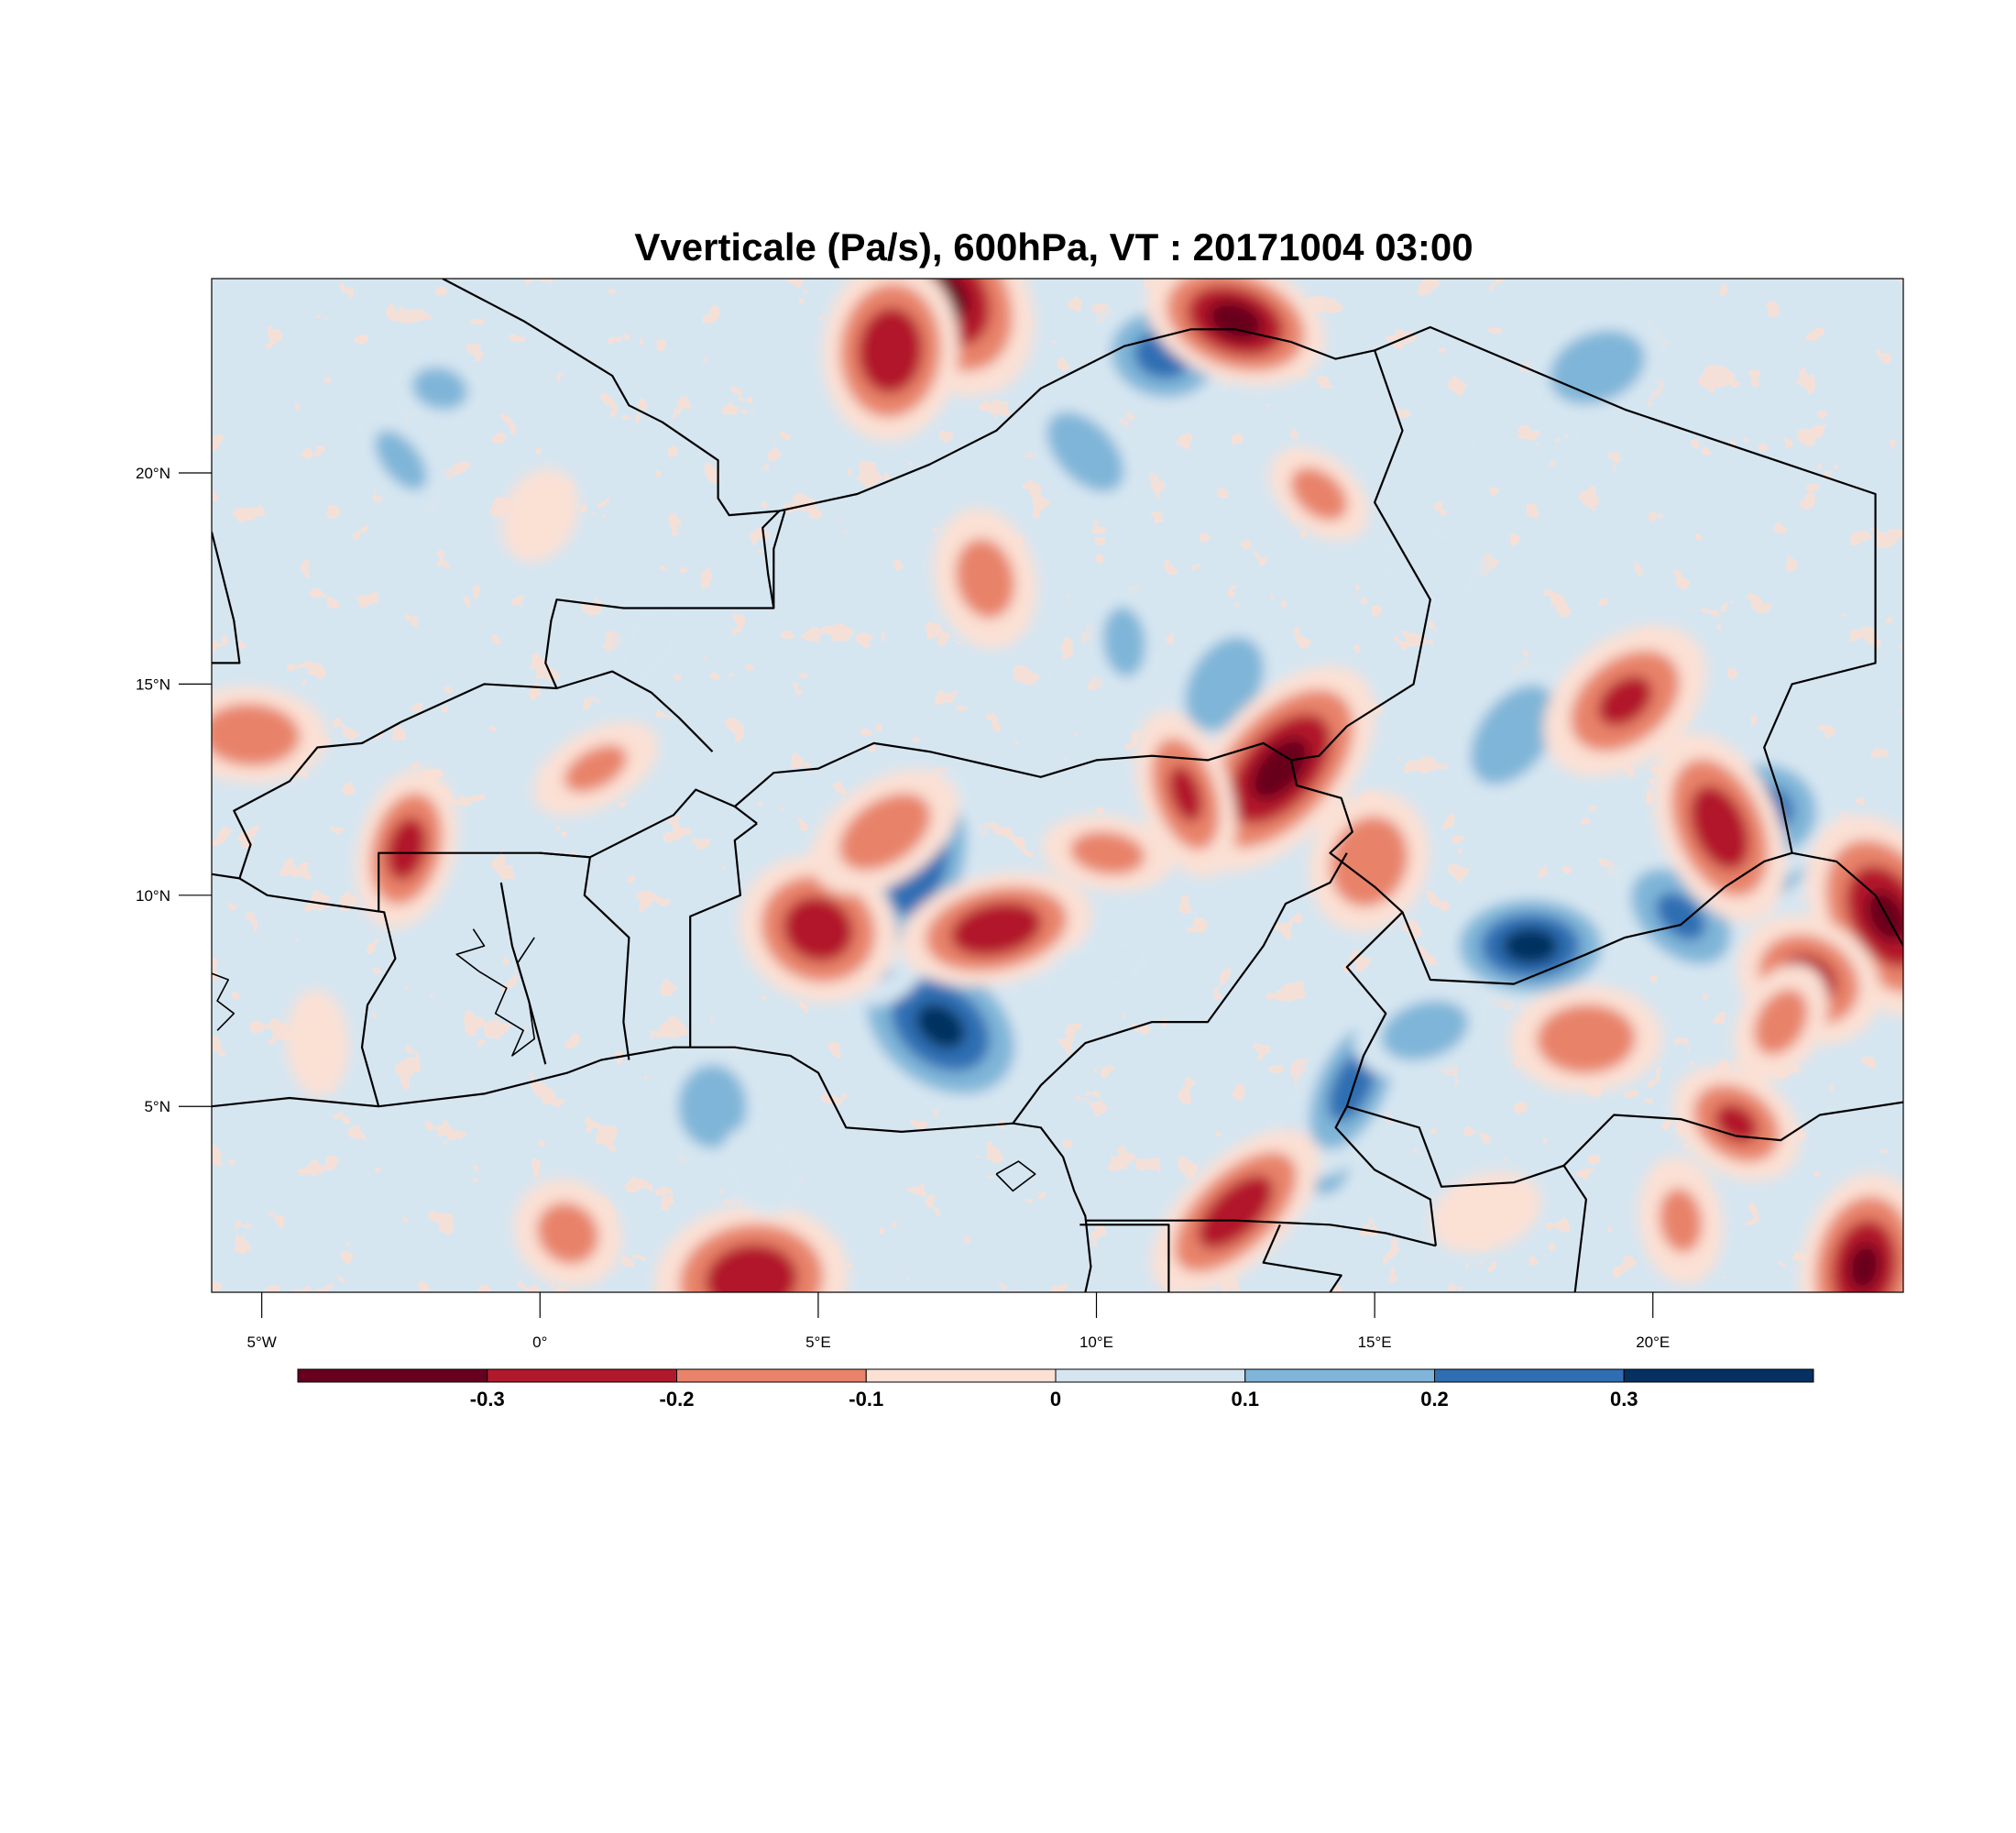 The image size is (2016, 1833). What do you see at coordinates (866, 1399) in the screenshot?
I see `colorbar-label: -0.1` at bounding box center [866, 1399].